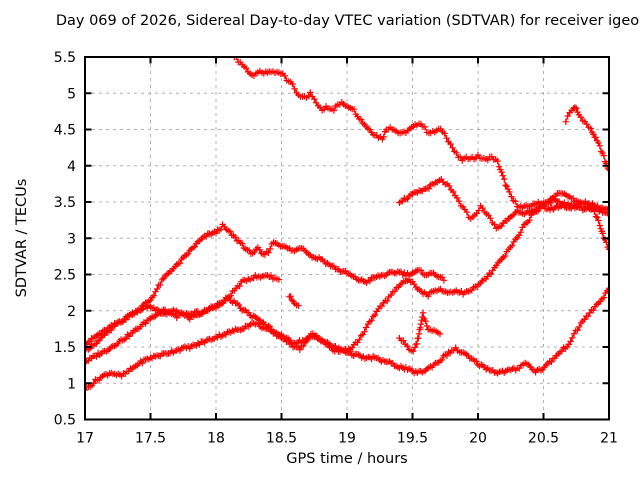  What do you see at coordinates (420, 332) in the screenshot?
I see `track-8-zigzag-segment-markers` at bounding box center [420, 332].